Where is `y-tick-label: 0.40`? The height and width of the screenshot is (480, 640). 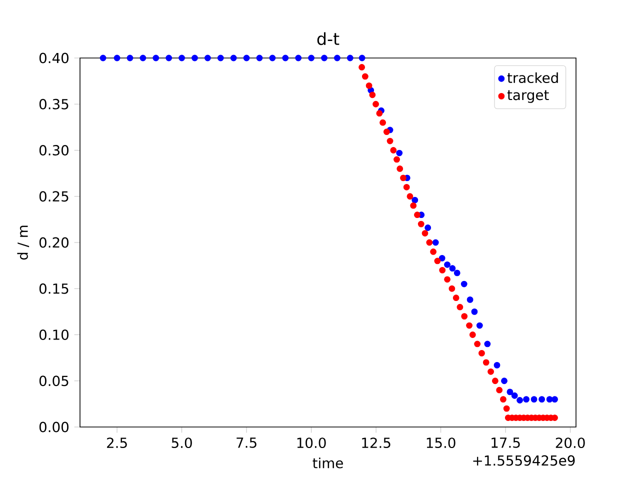 y-tick-label: 0.40 is located at coordinates (53, 58).